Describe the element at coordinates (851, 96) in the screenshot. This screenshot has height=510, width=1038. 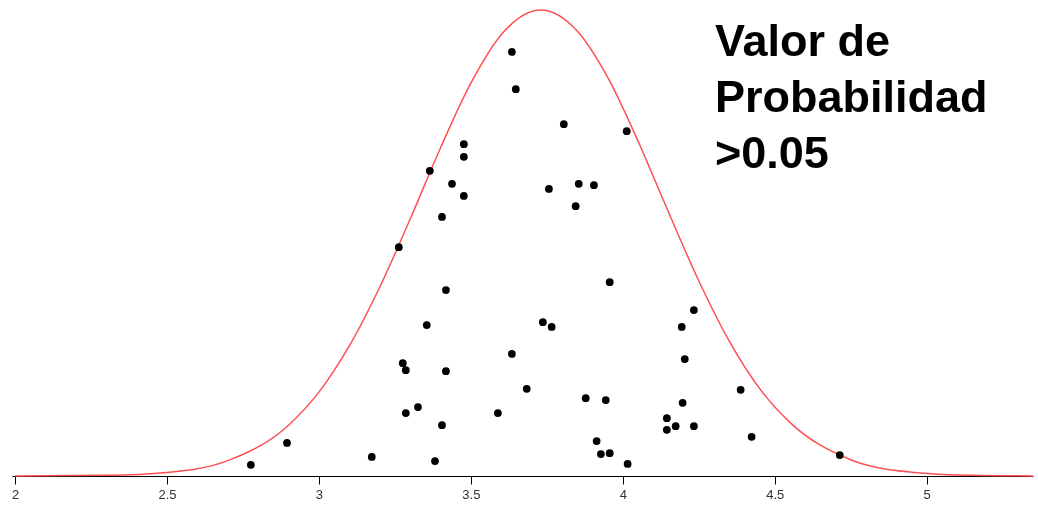
I see `annotation: Valor de Probabilidad >0.05` at that location.